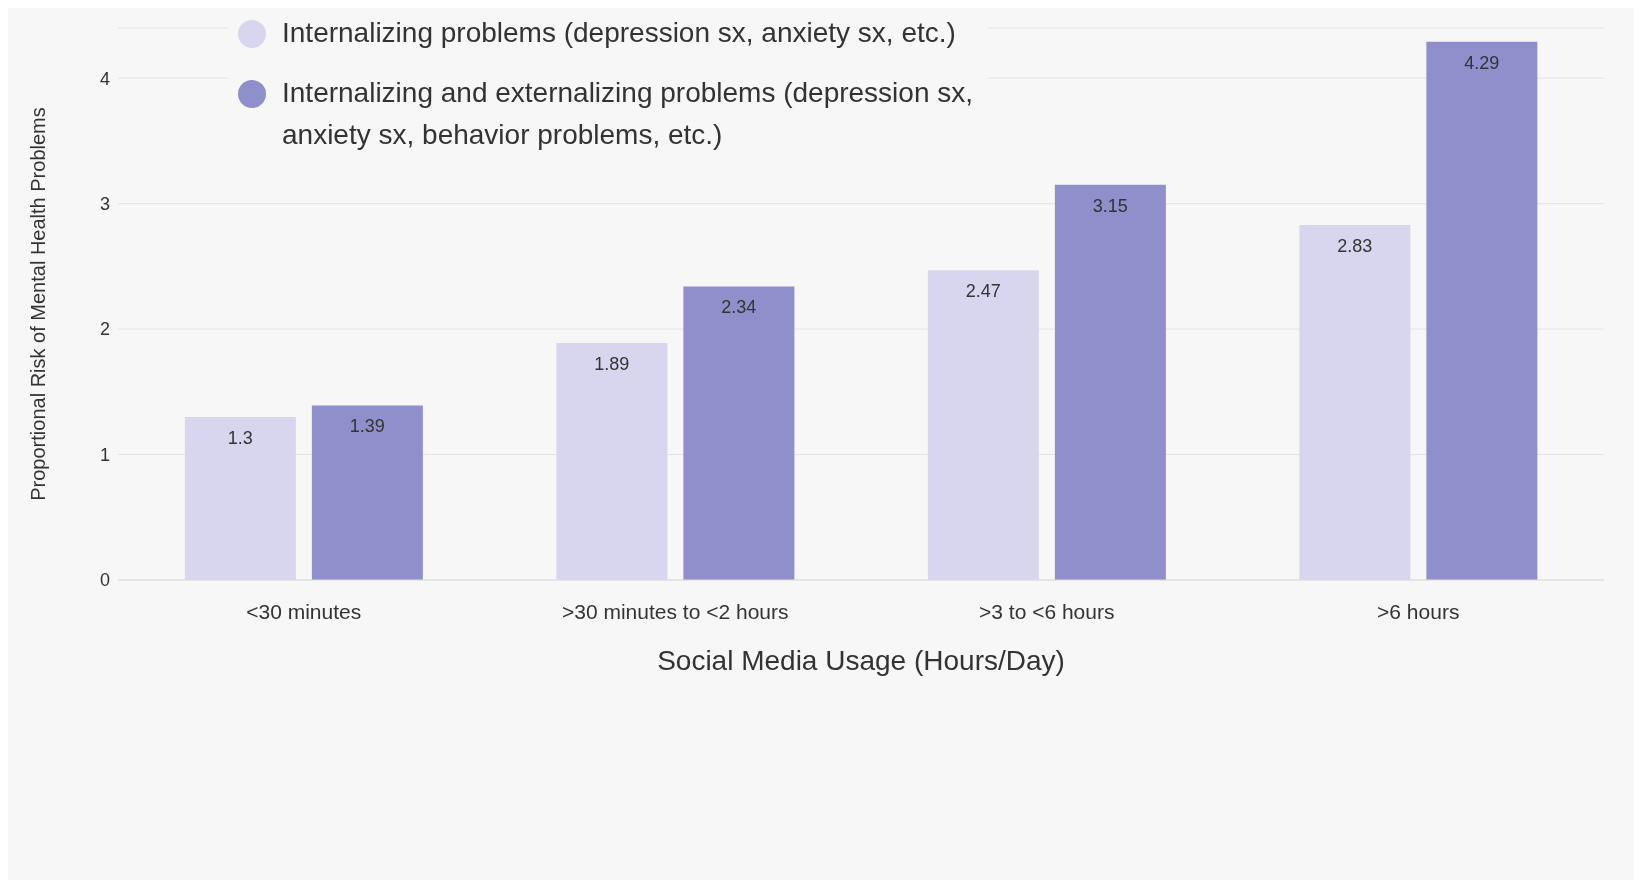  What do you see at coordinates (739, 307) in the screenshot?
I see `data-label: 2.34` at bounding box center [739, 307].